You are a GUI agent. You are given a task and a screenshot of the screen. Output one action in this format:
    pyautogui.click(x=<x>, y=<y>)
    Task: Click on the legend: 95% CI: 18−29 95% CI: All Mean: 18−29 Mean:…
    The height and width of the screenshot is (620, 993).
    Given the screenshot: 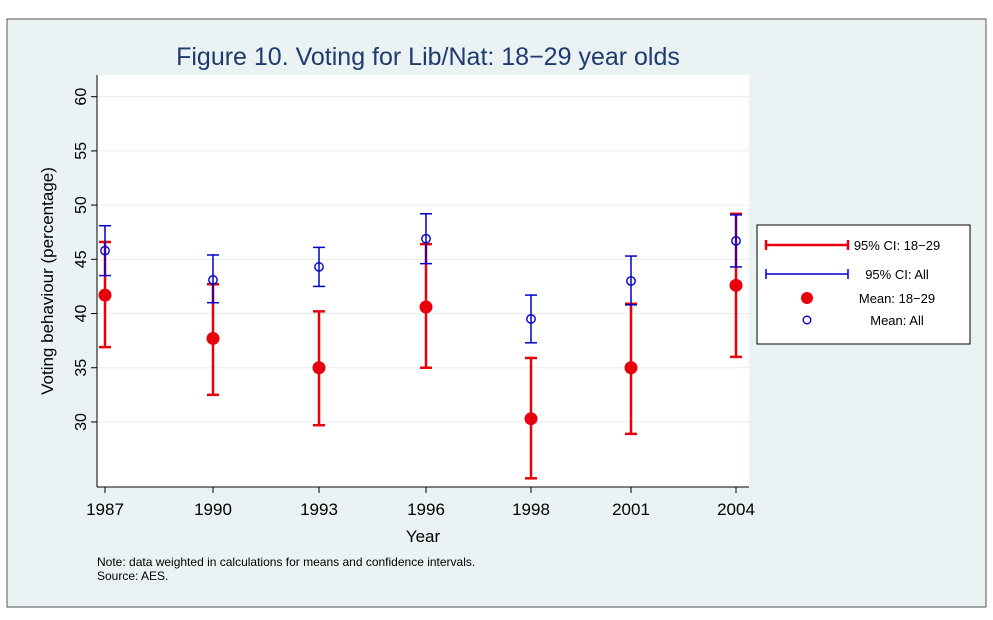 What is the action you would take?
    pyautogui.click(x=863, y=284)
    